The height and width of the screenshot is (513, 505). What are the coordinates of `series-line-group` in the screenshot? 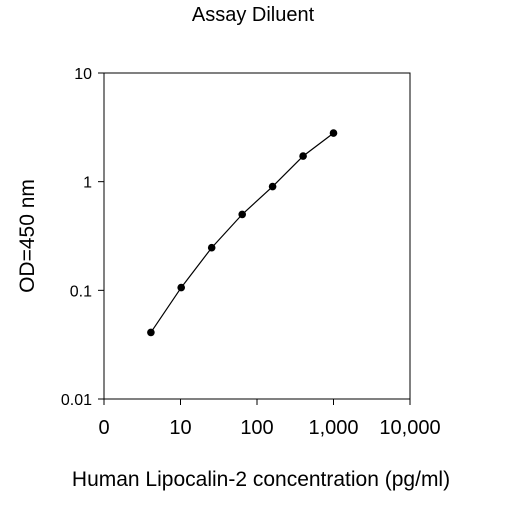 It's located at (242, 232).